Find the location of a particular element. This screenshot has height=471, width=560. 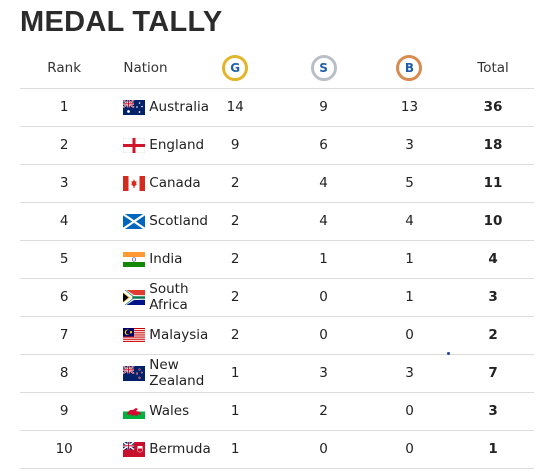

rank-cell: 1 is located at coordinates (64, 107).